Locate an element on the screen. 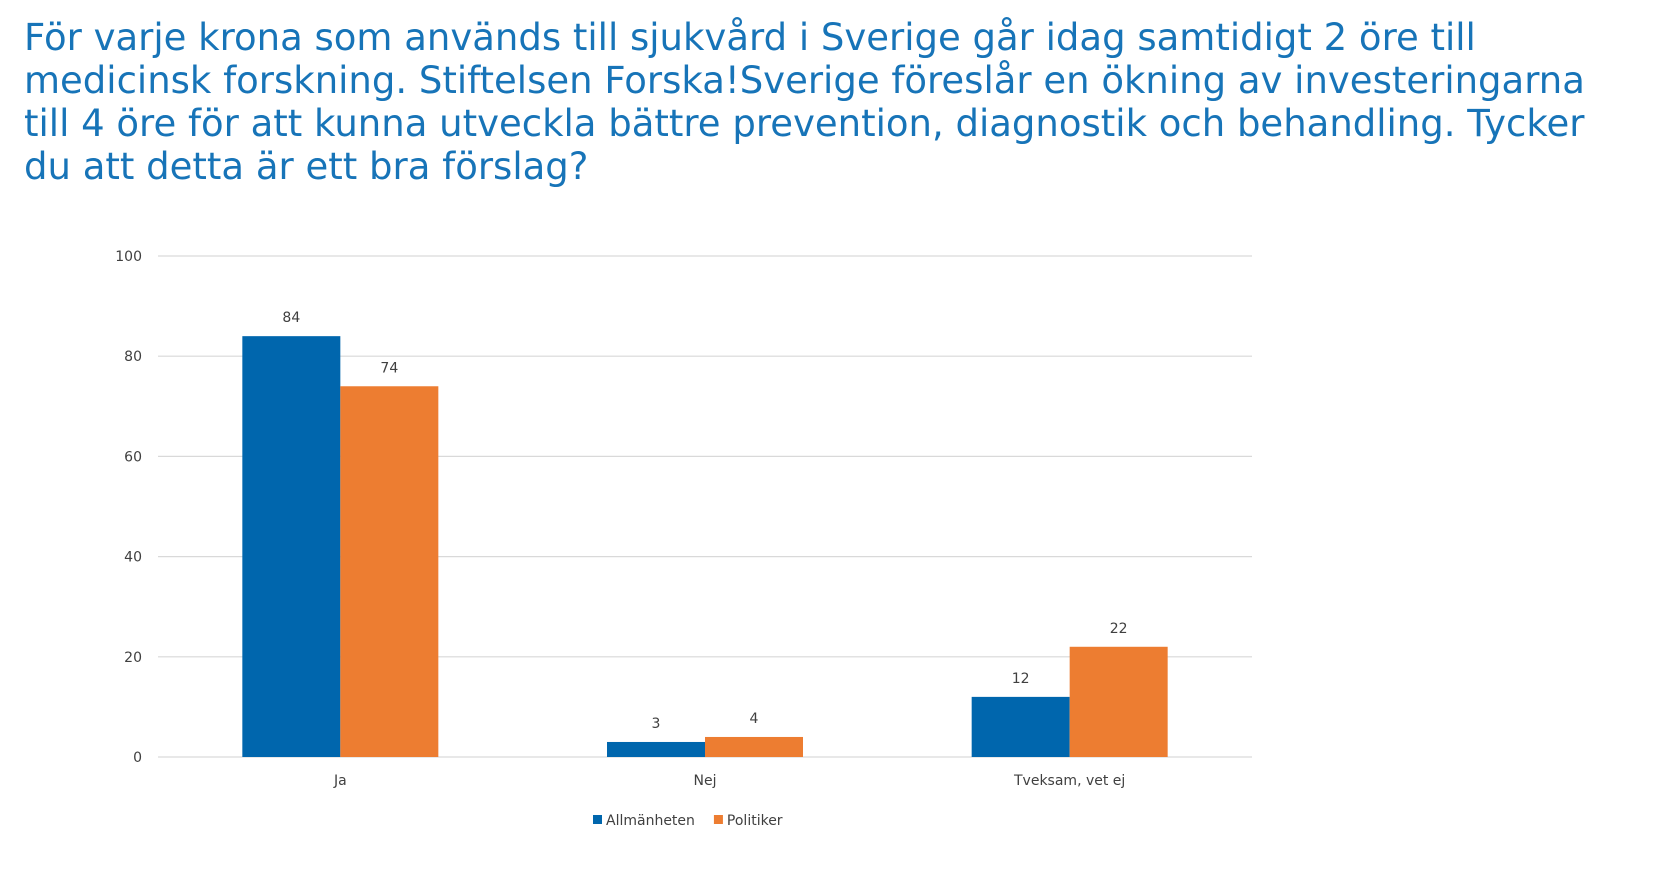  y-tick-label: 20 is located at coordinates (133, 658).